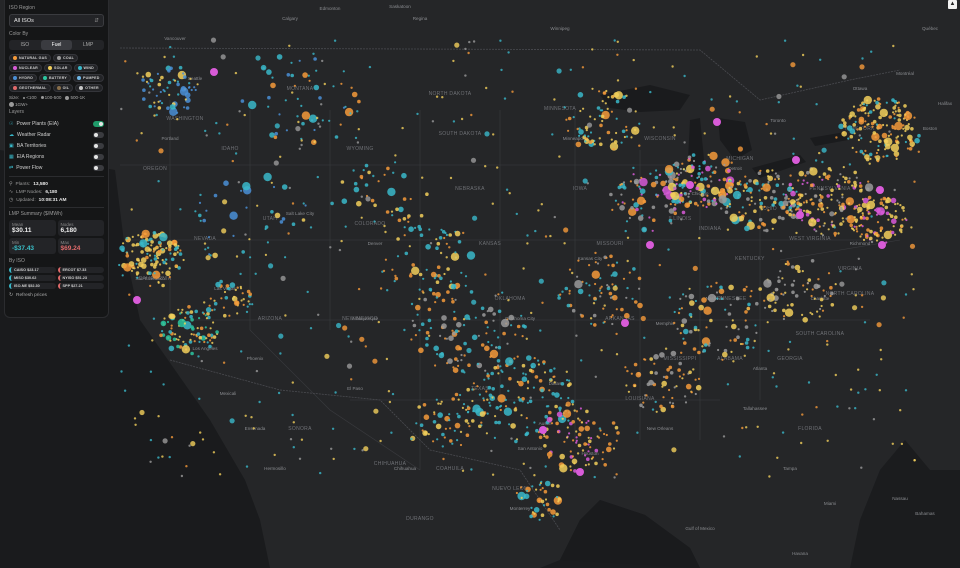 This screenshot has height=568, width=960. Describe the element at coordinates (98, 134) in the screenshot. I see `layer-toggle` at that location.